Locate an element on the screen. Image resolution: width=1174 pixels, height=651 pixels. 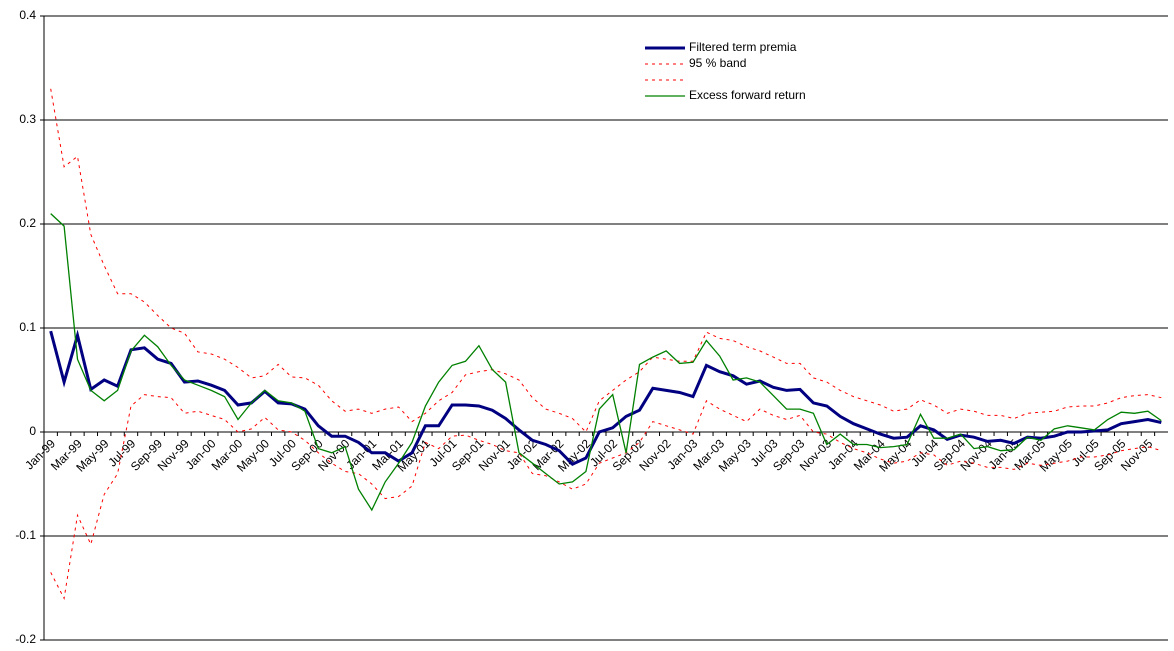
y-tick-label: 0.1 is located at coordinates (27, 327).